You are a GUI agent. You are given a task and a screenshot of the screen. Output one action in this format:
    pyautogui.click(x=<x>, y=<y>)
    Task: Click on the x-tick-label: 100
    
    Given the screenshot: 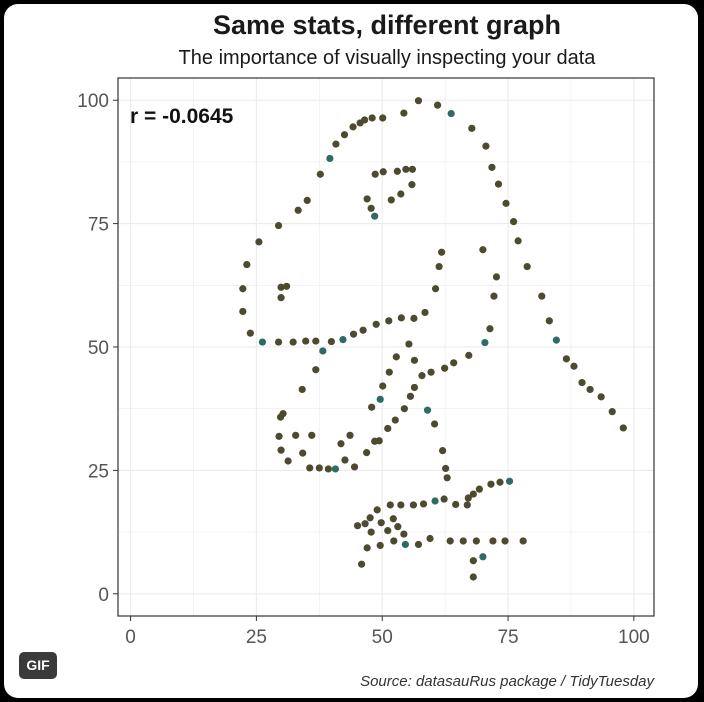 What is the action you would take?
    pyautogui.click(x=634, y=637)
    